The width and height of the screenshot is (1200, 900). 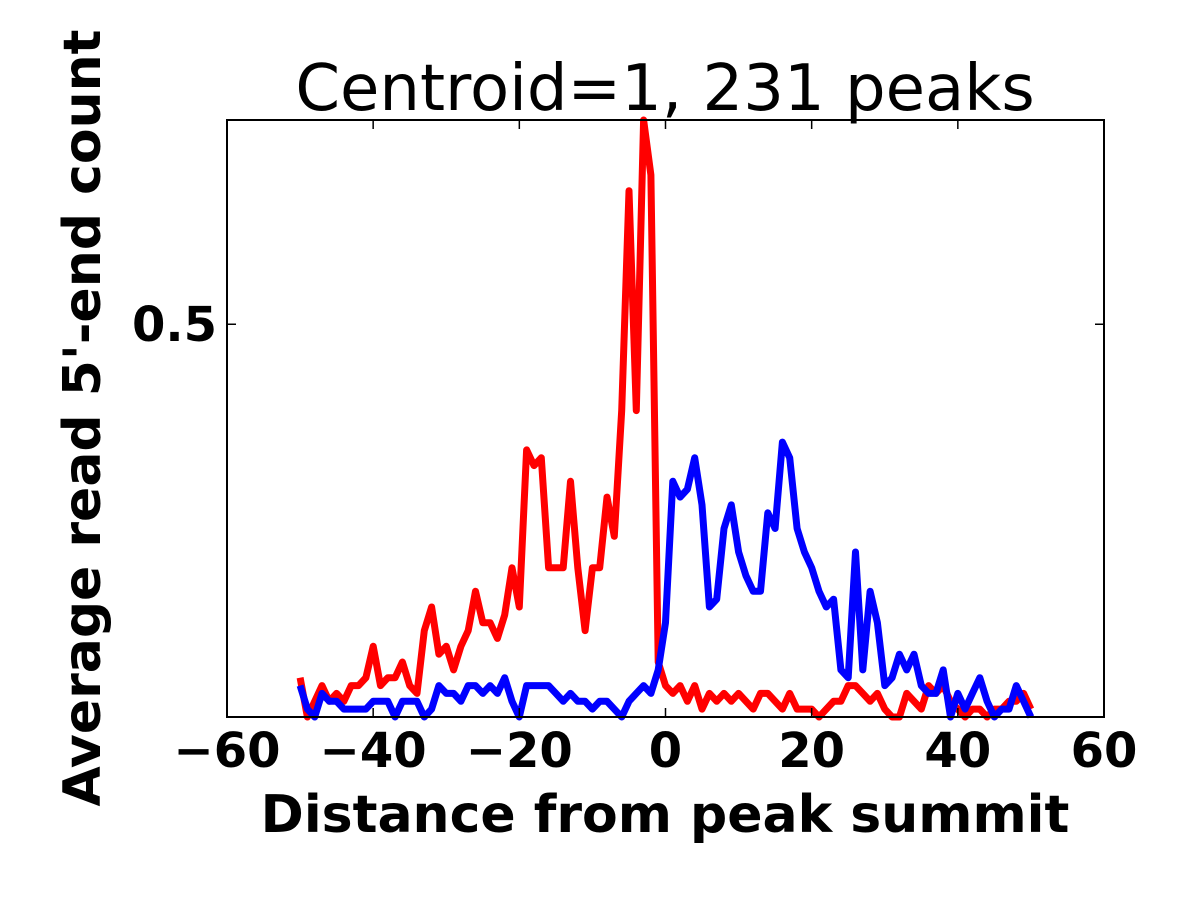 What do you see at coordinates (174, 325) in the screenshot?
I see `y-tick-label-0: 0.5` at bounding box center [174, 325].